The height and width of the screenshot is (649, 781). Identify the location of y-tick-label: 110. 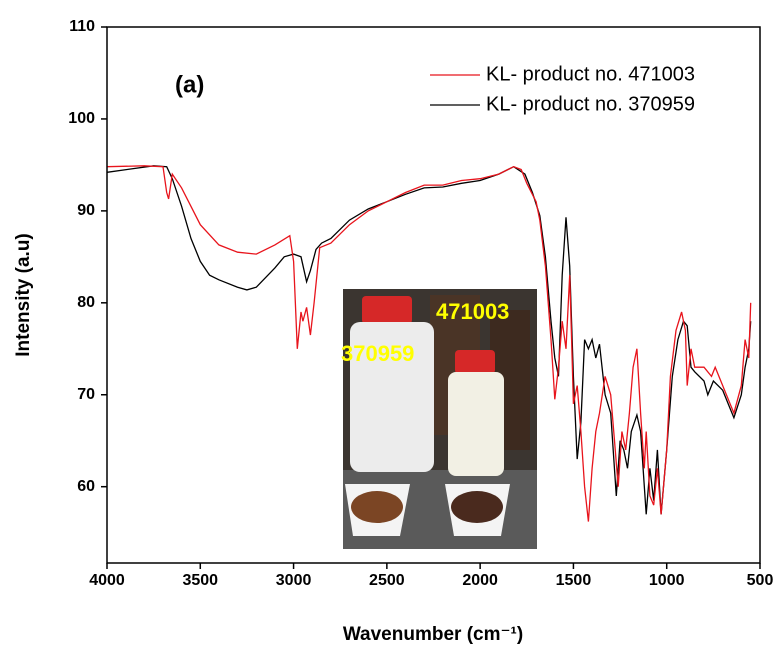
(82, 26).